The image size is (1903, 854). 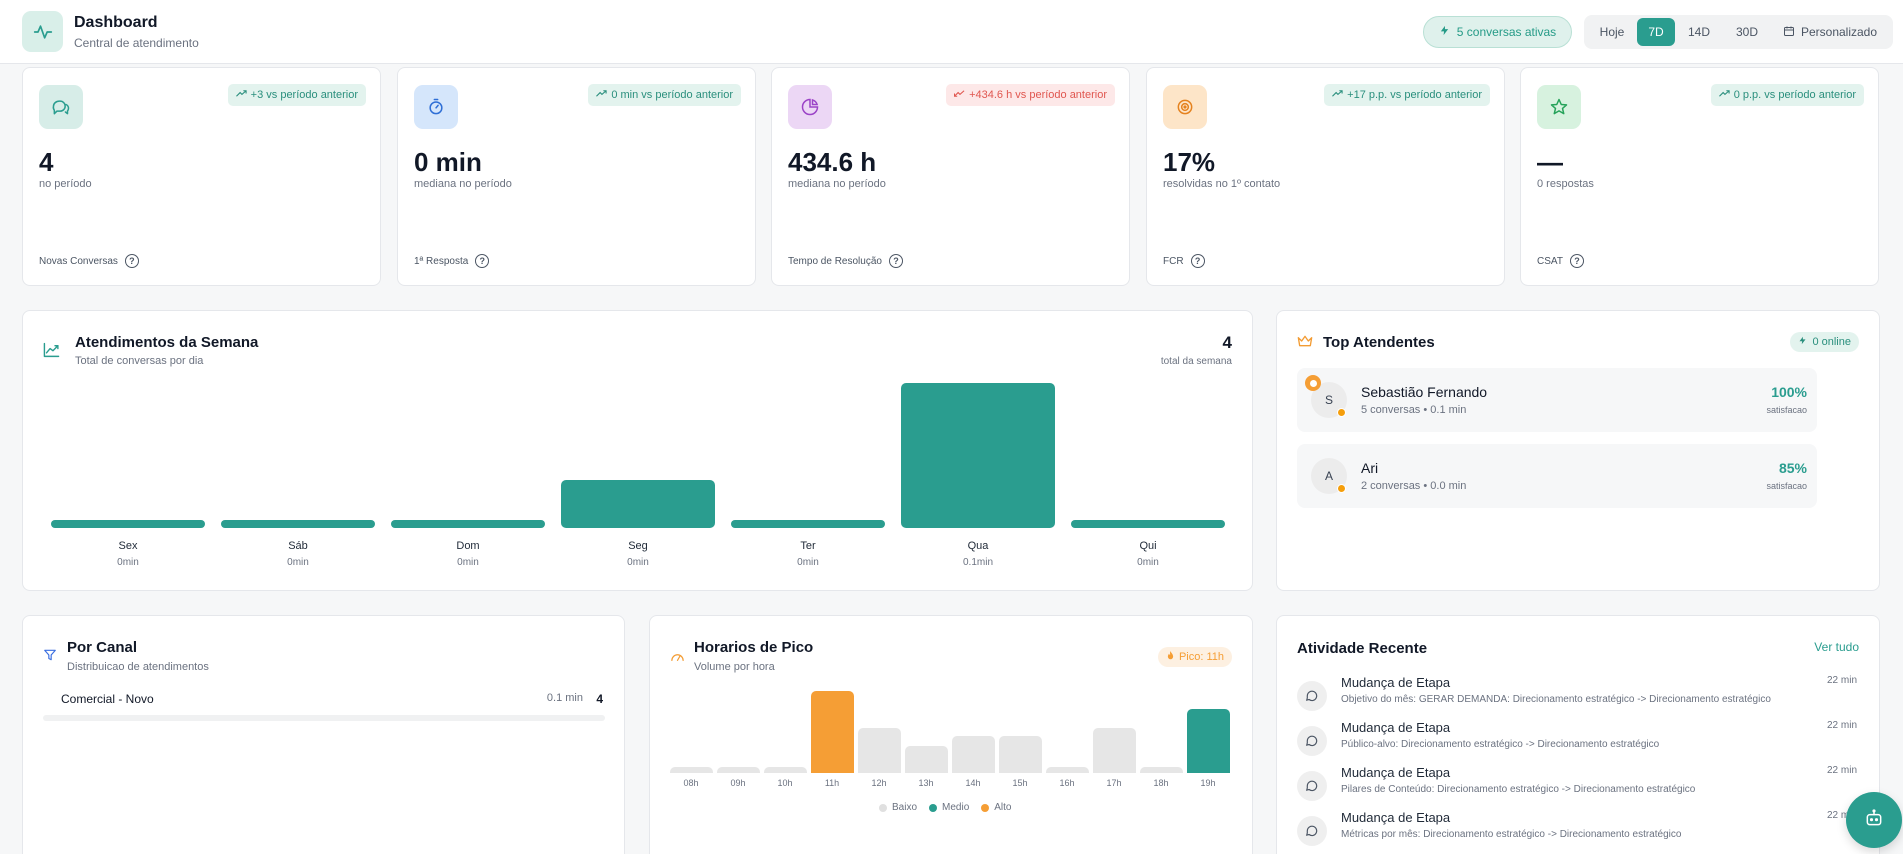 What do you see at coordinates (1559, 107) in the screenshot?
I see `star-icon` at bounding box center [1559, 107].